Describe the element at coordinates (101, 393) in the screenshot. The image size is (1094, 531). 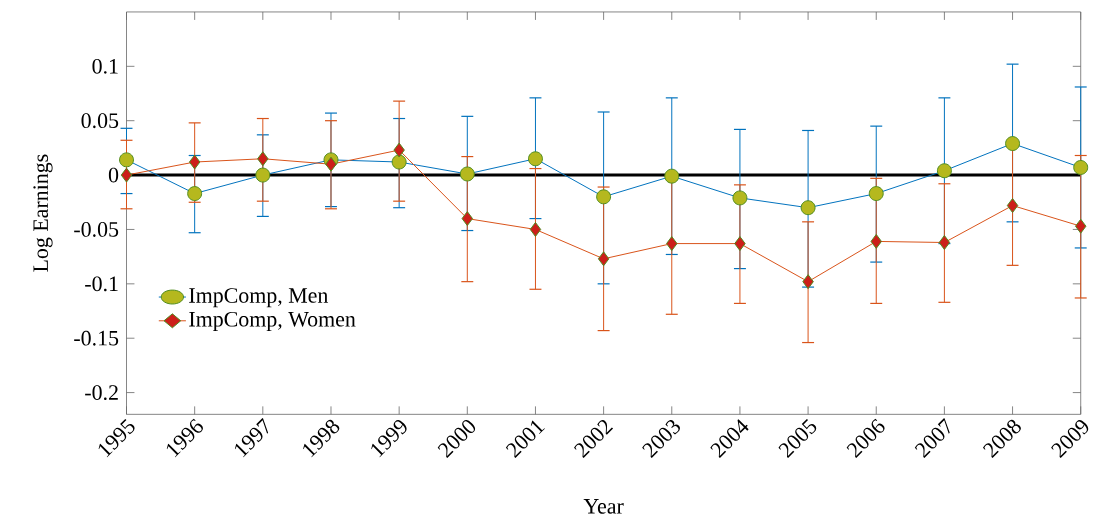
I see `y-tick-label: -0.2` at that location.